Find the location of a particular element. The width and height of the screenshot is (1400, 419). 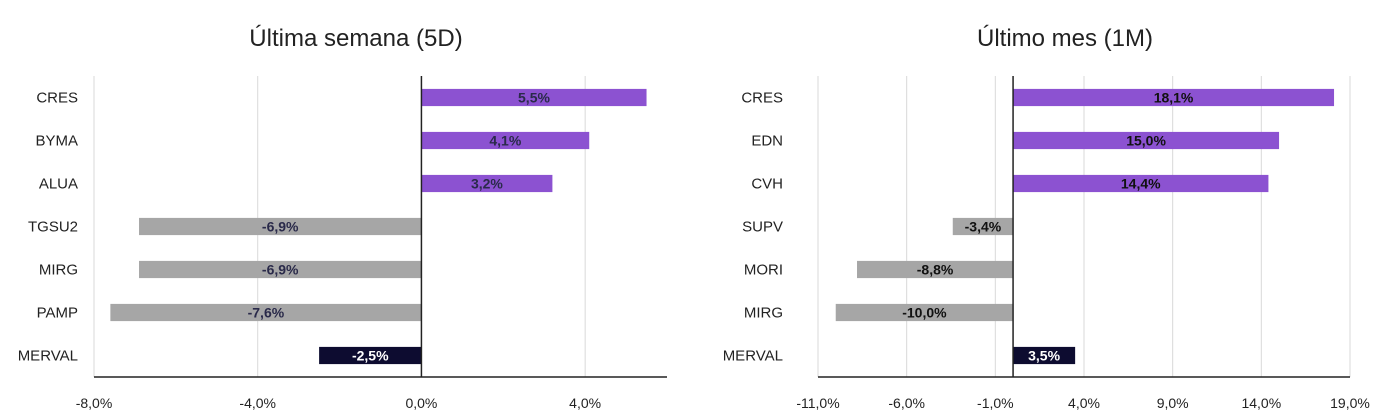

monthly-x-tick-label: -11,0% is located at coordinates (817, 403).